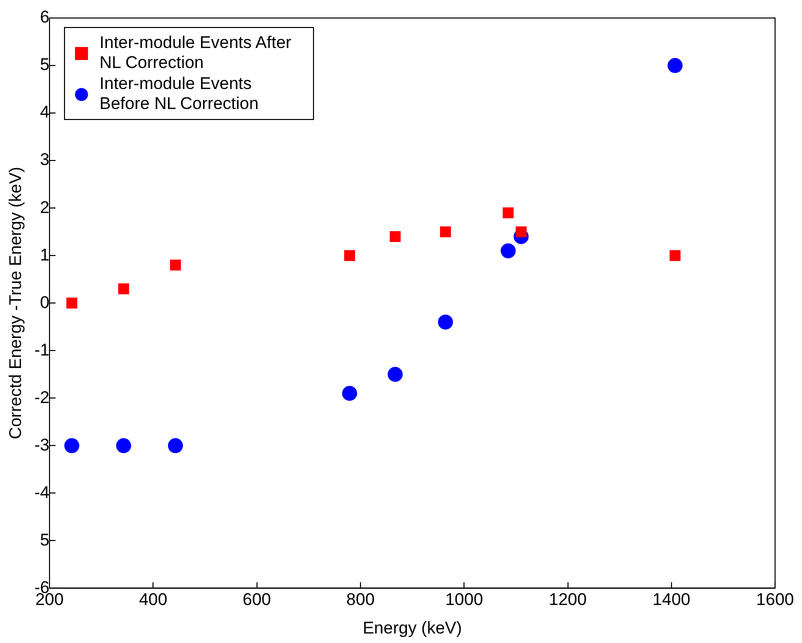  Describe the element at coordinates (45, 17) in the screenshot. I see `y-tick-label: 6` at that location.